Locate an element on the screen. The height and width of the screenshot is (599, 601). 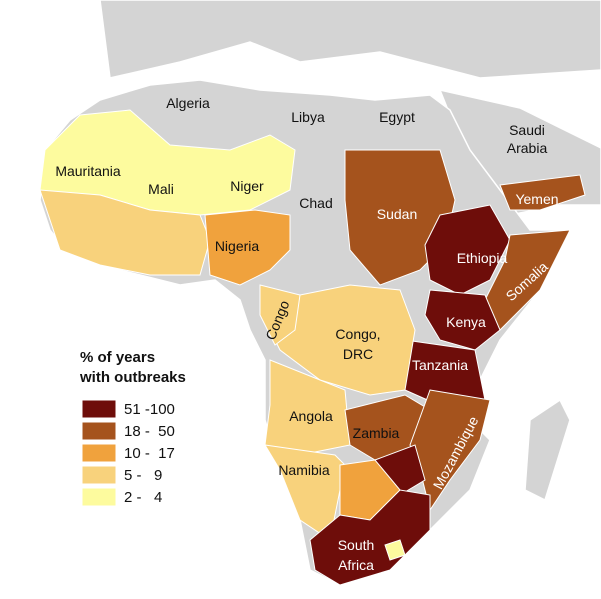
label-line: Angola is located at coordinates (311, 416).